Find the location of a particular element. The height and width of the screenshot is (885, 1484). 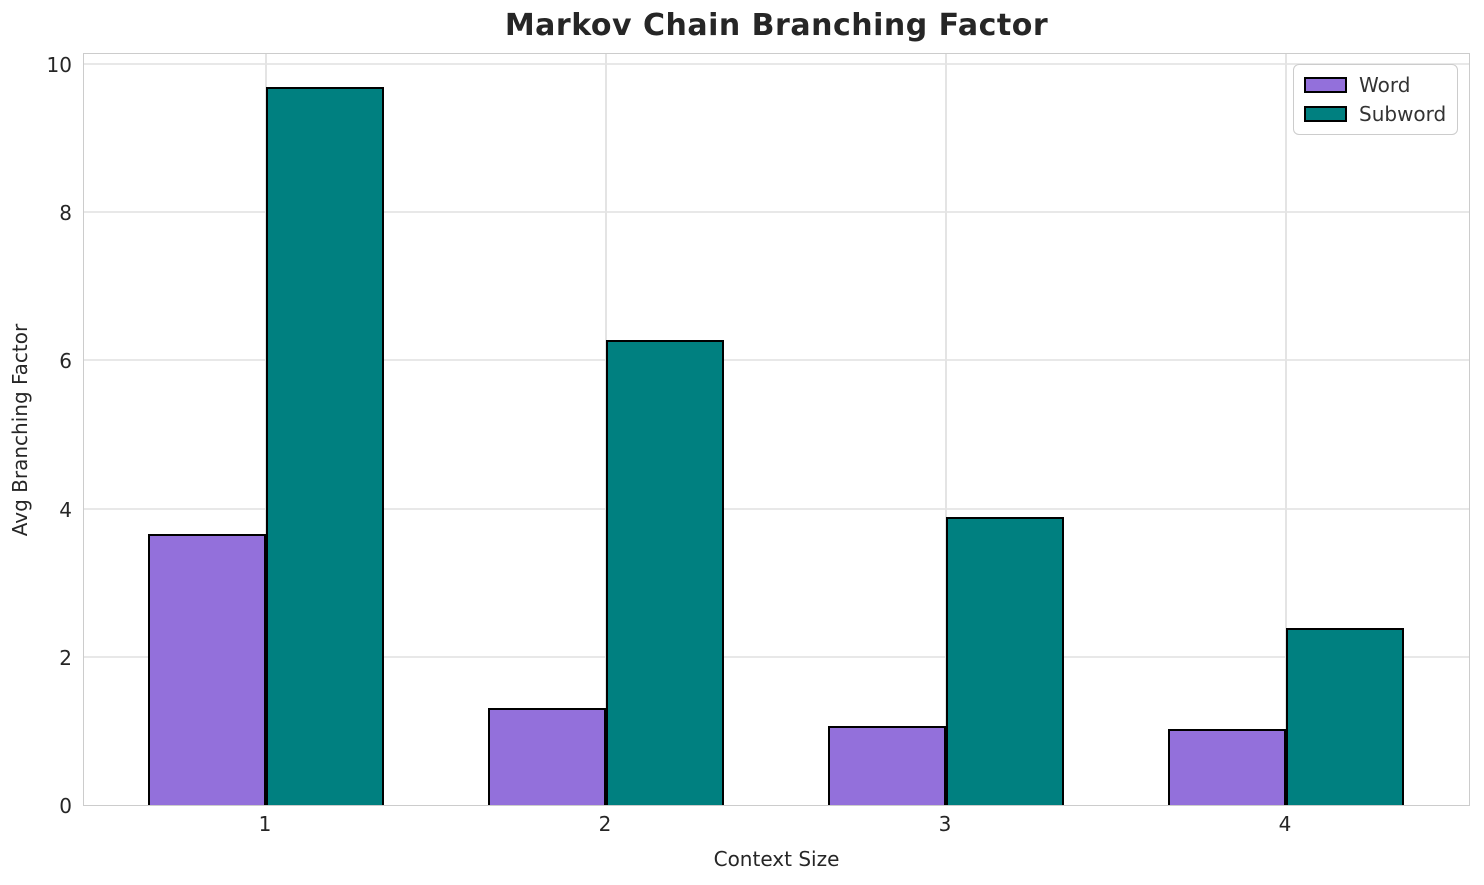

y-tick-label: 8 is located at coordinates (65, 213).